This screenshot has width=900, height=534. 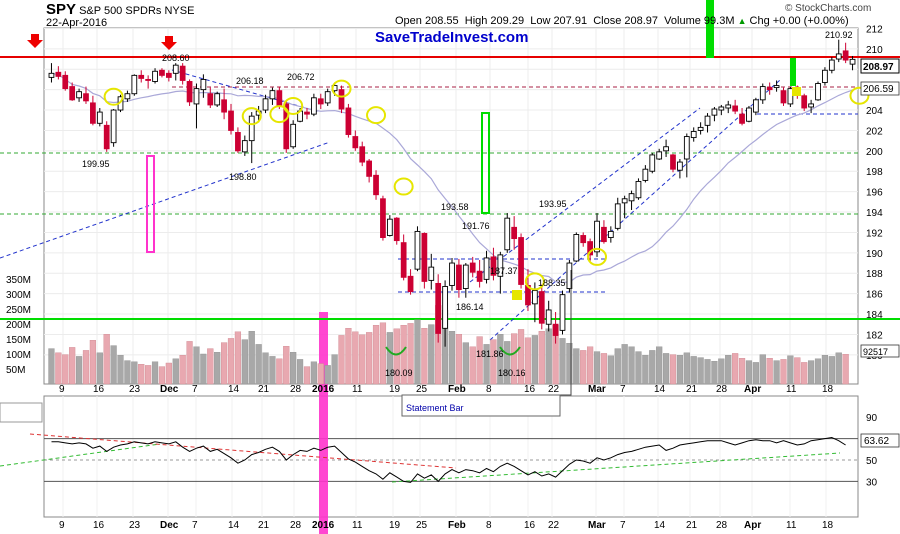 What do you see at coordinates (18, 325) in the screenshot?
I see `volume-tick-label: 200M` at bounding box center [18, 325].